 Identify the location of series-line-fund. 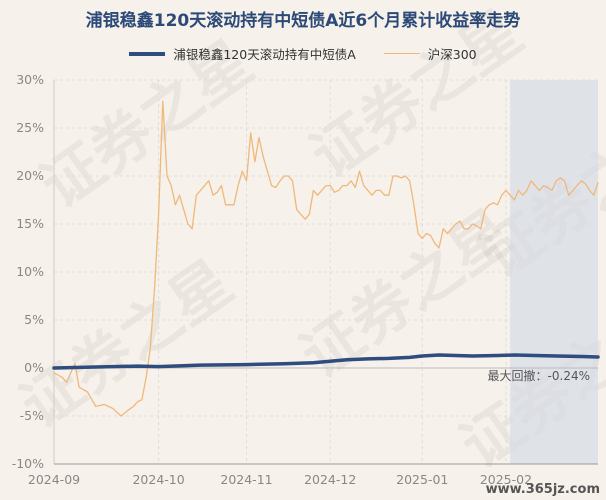
(326, 361).